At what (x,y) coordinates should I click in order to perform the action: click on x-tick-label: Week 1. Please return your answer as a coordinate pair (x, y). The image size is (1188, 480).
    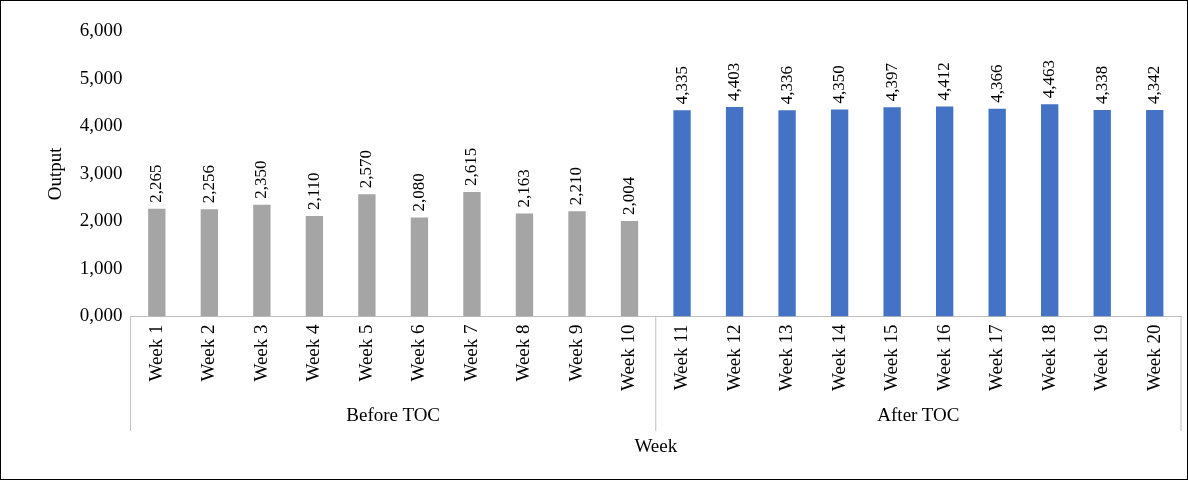
    Looking at the image, I should click on (155, 353).